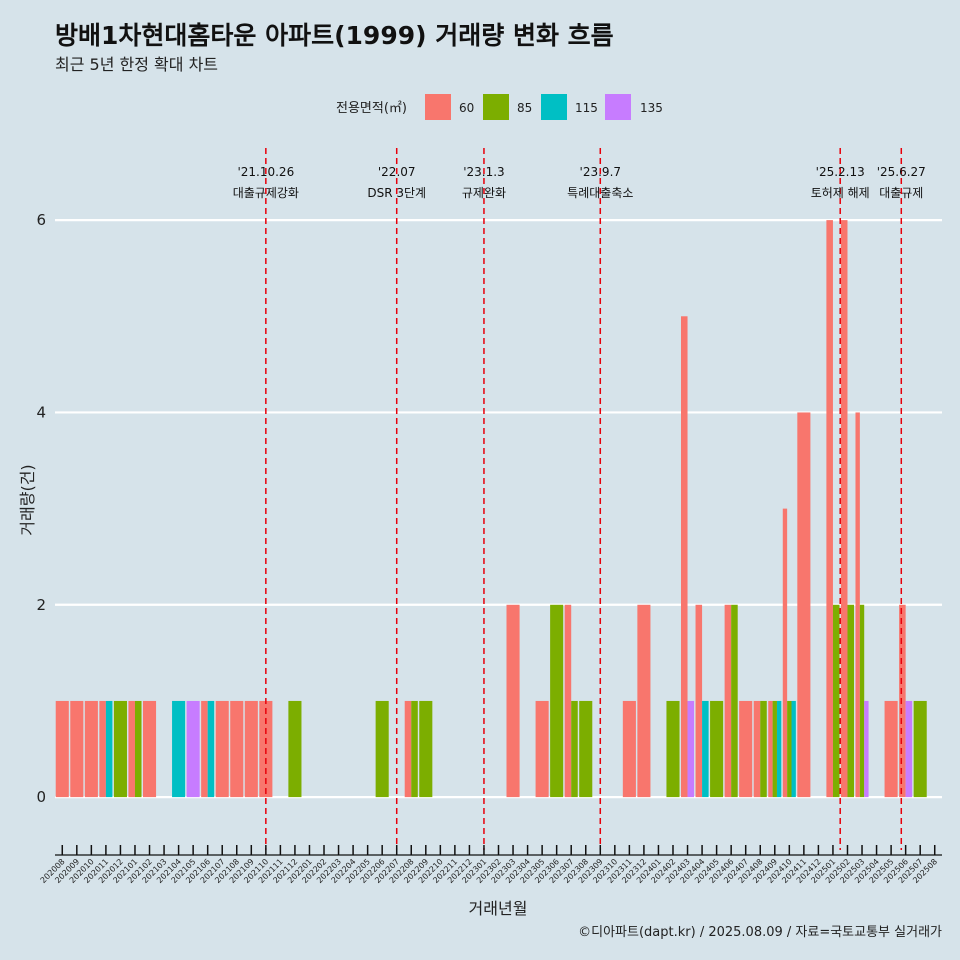  I want to click on y-axis-title: 거래량(건), so click(27, 499).